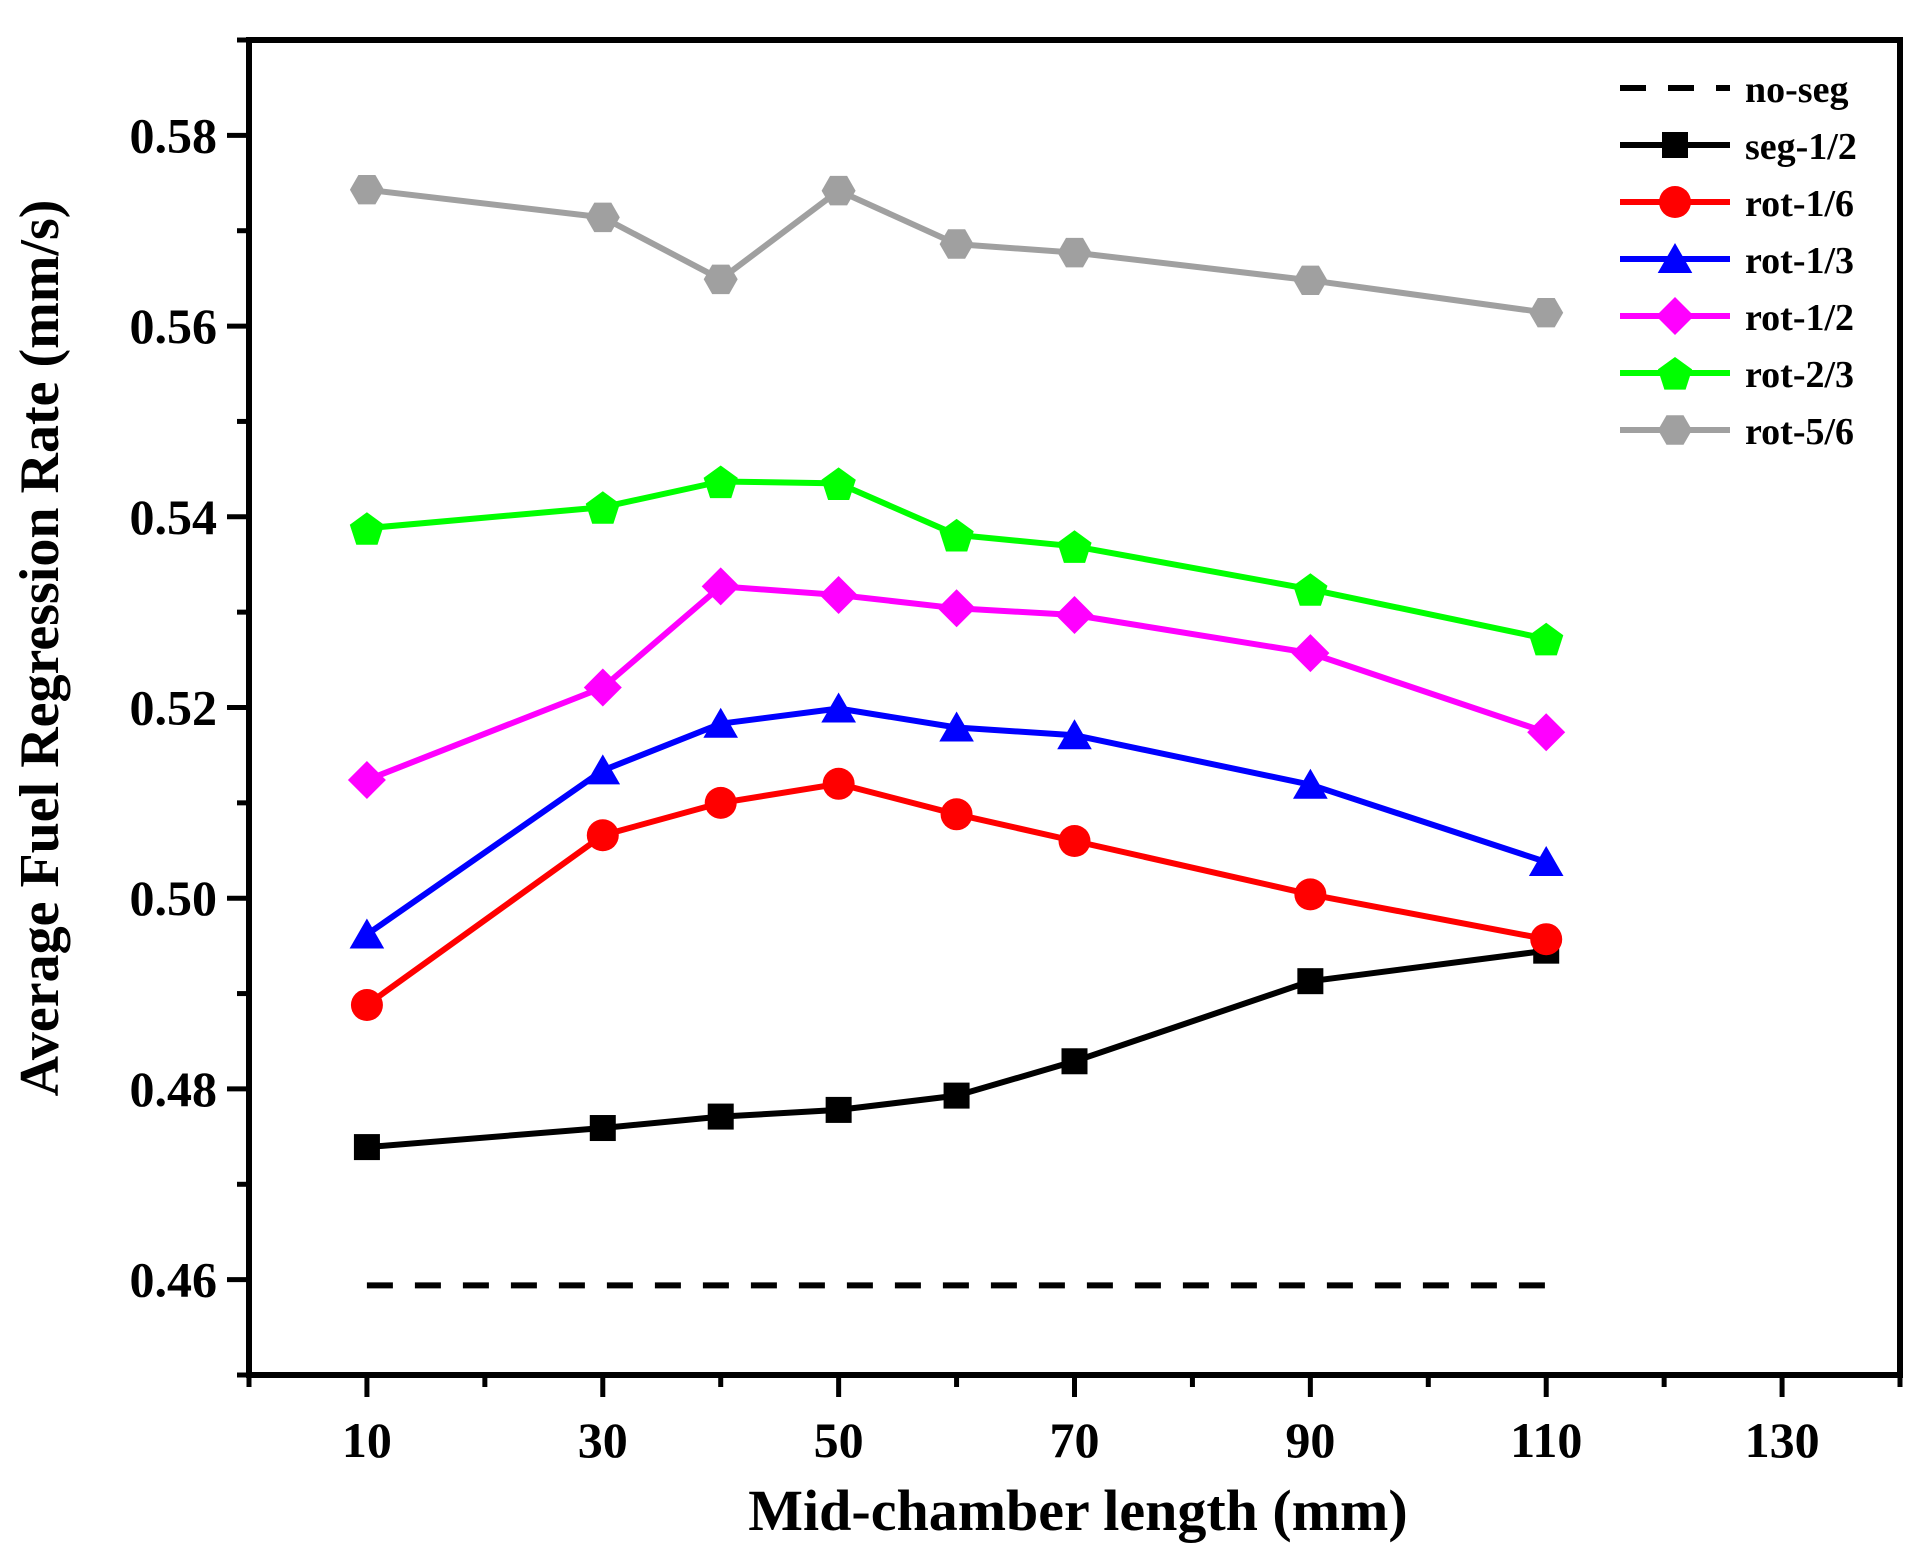 This screenshot has height=1545, width=1925. I want to click on legend-label-rot-5-6: rot-5/6, so click(1799, 432).